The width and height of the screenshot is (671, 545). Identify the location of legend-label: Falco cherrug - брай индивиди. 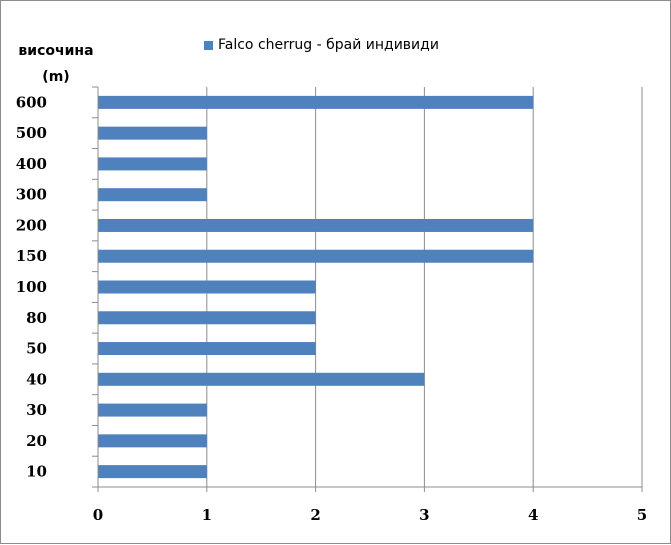
(328, 45).